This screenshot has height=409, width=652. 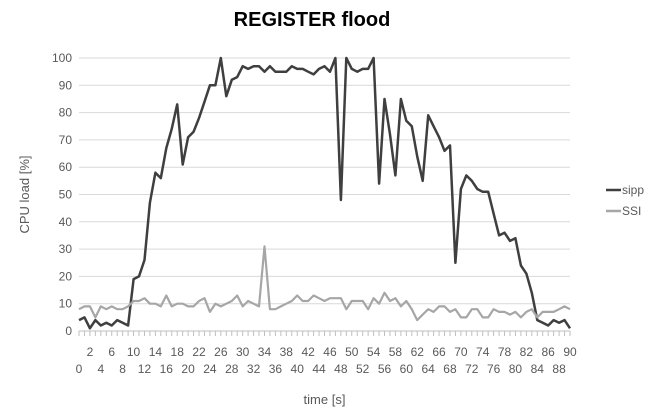 I want to click on x-tick-label: 42, so click(x=308, y=352).